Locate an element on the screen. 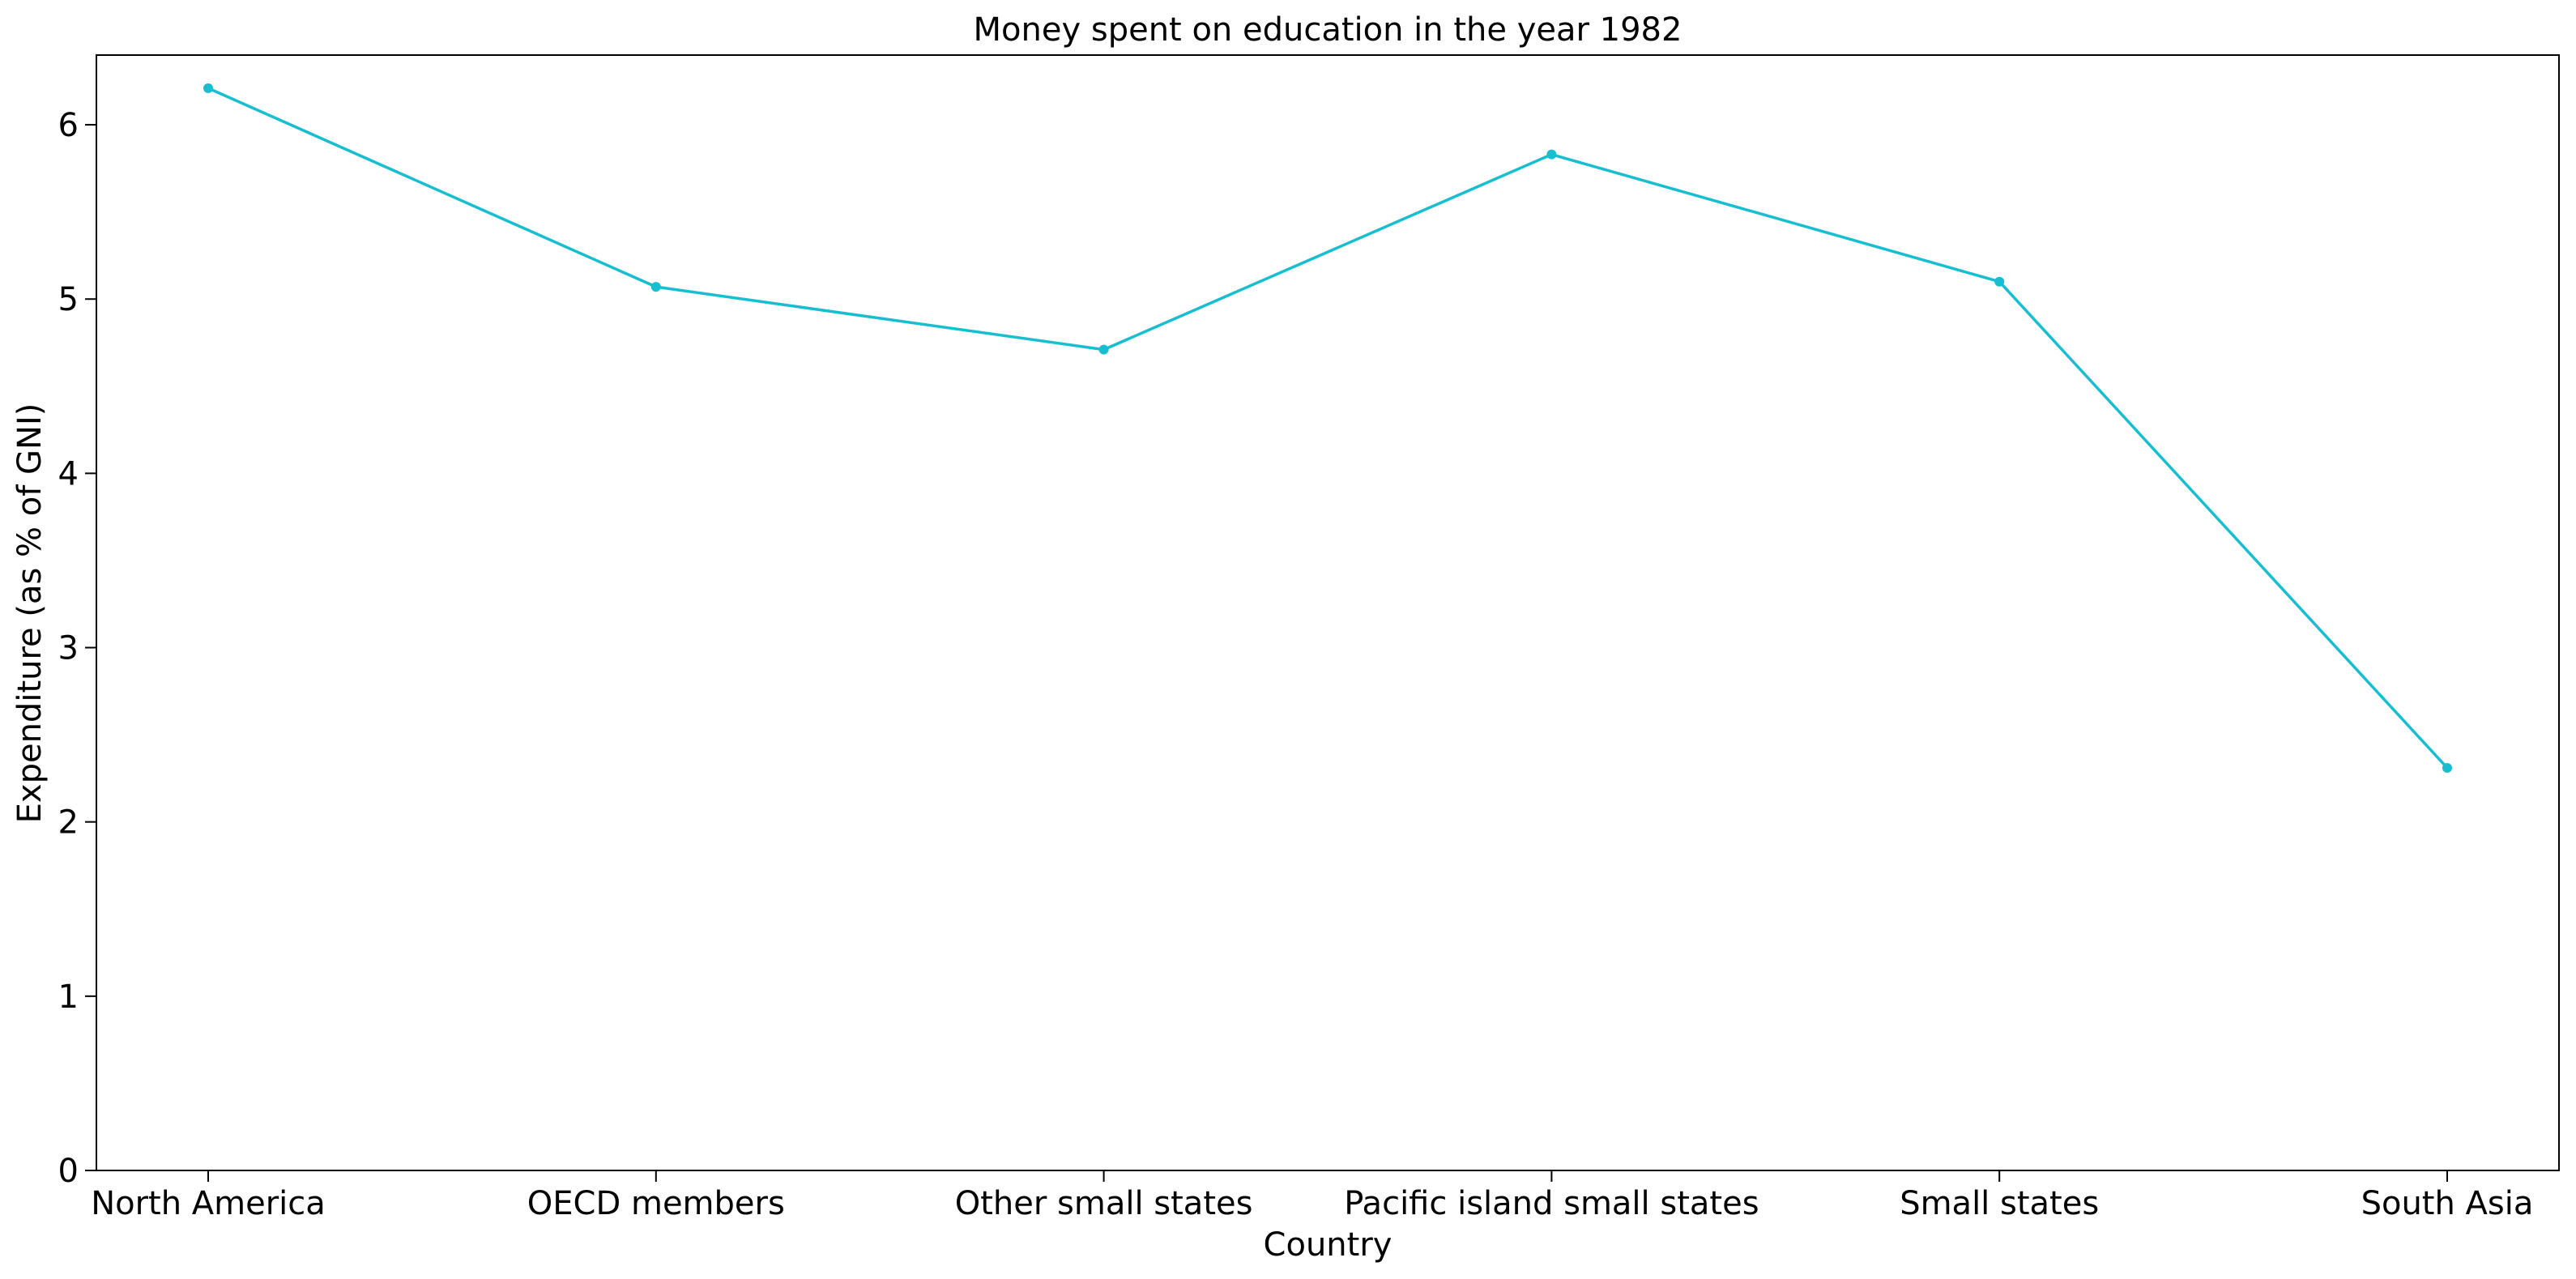 Image resolution: width=2576 pixels, height=1279 pixels. x-tick-label: Other small states is located at coordinates (1104, 1203).